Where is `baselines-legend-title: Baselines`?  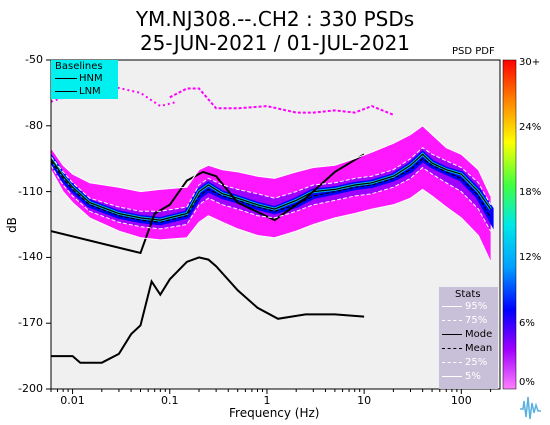 baselines-legend-title: Baselines is located at coordinates (79, 66).